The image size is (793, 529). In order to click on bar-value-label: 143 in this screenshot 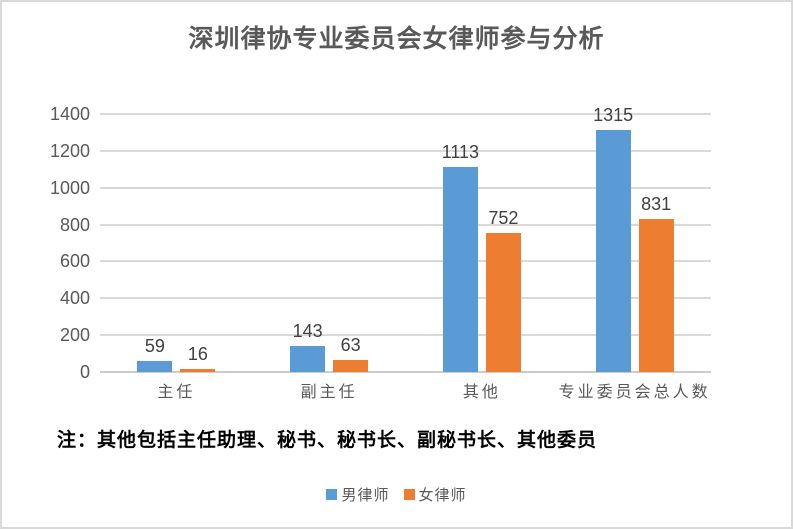, I will do `click(307, 330)`.